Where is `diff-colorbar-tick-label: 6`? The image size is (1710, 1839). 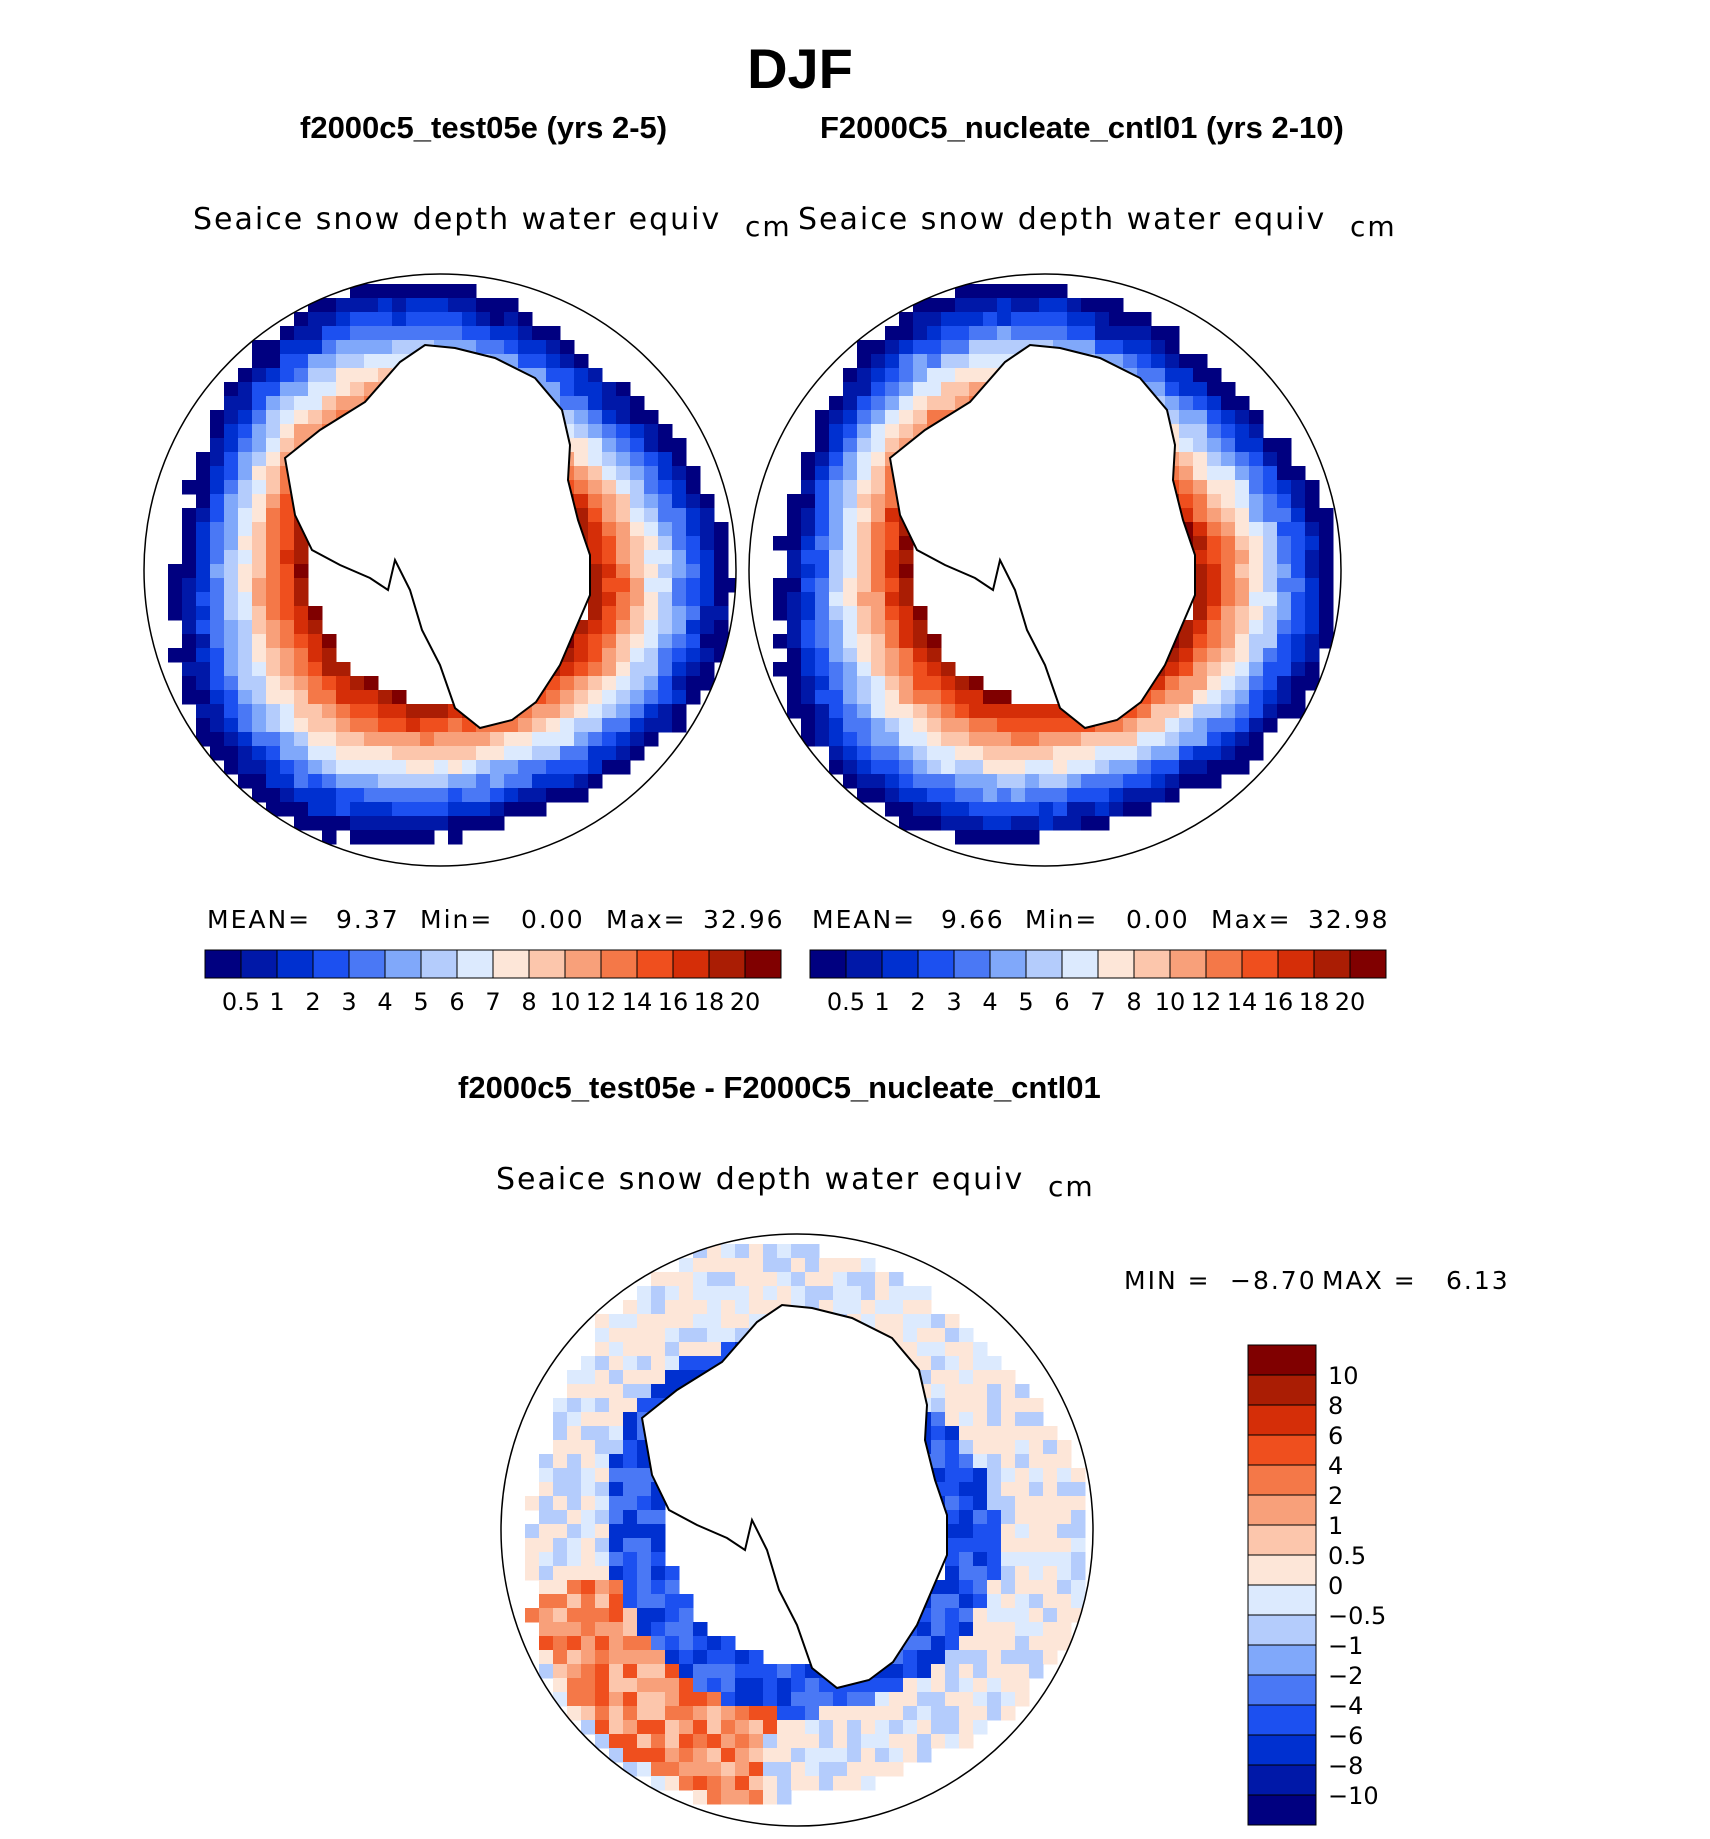 diff-colorbar-tick-label: 6 is located at coordinates (1335, 1436).